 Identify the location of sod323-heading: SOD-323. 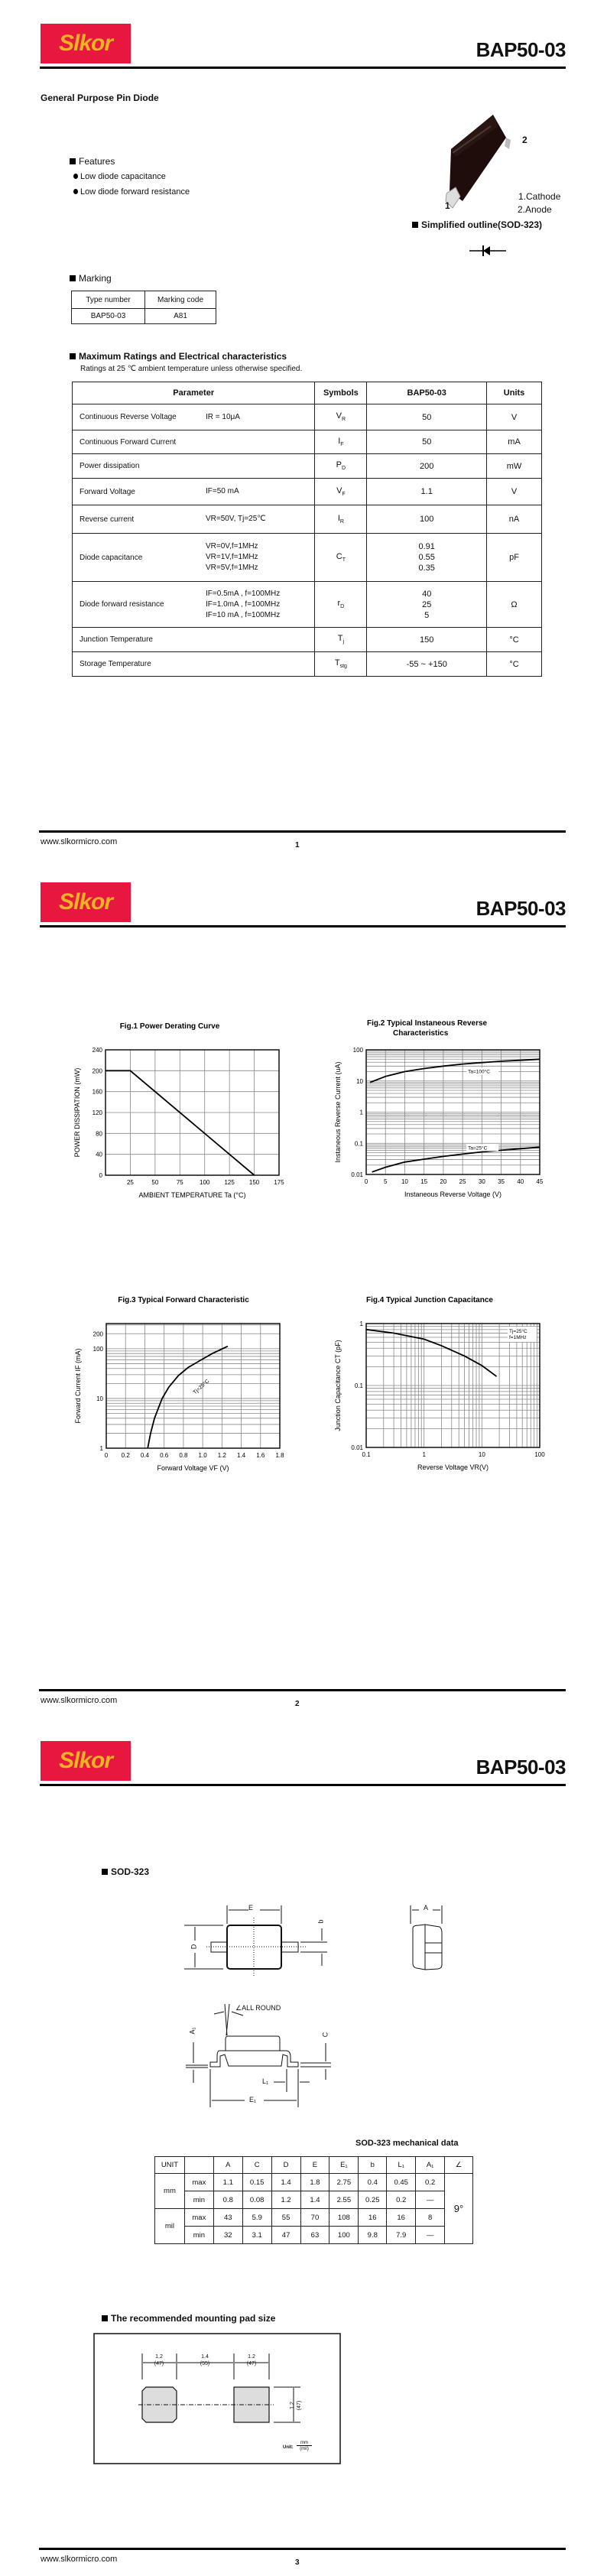
(125, 1871).